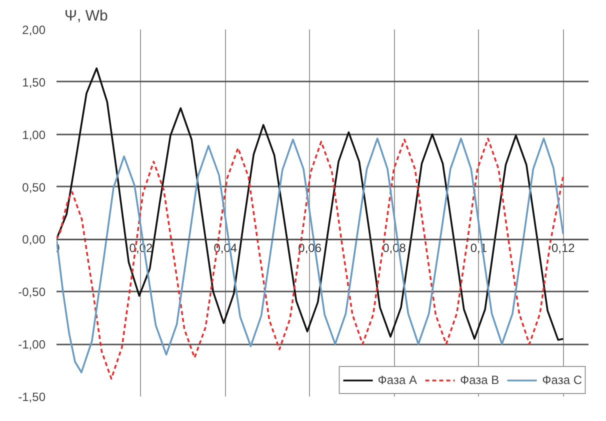 The image size is (606, 421). What do you see at coordinates (397, 380) in the screenshot?
I see `legend-label: Фаза A` at bounding box center [397, 380].